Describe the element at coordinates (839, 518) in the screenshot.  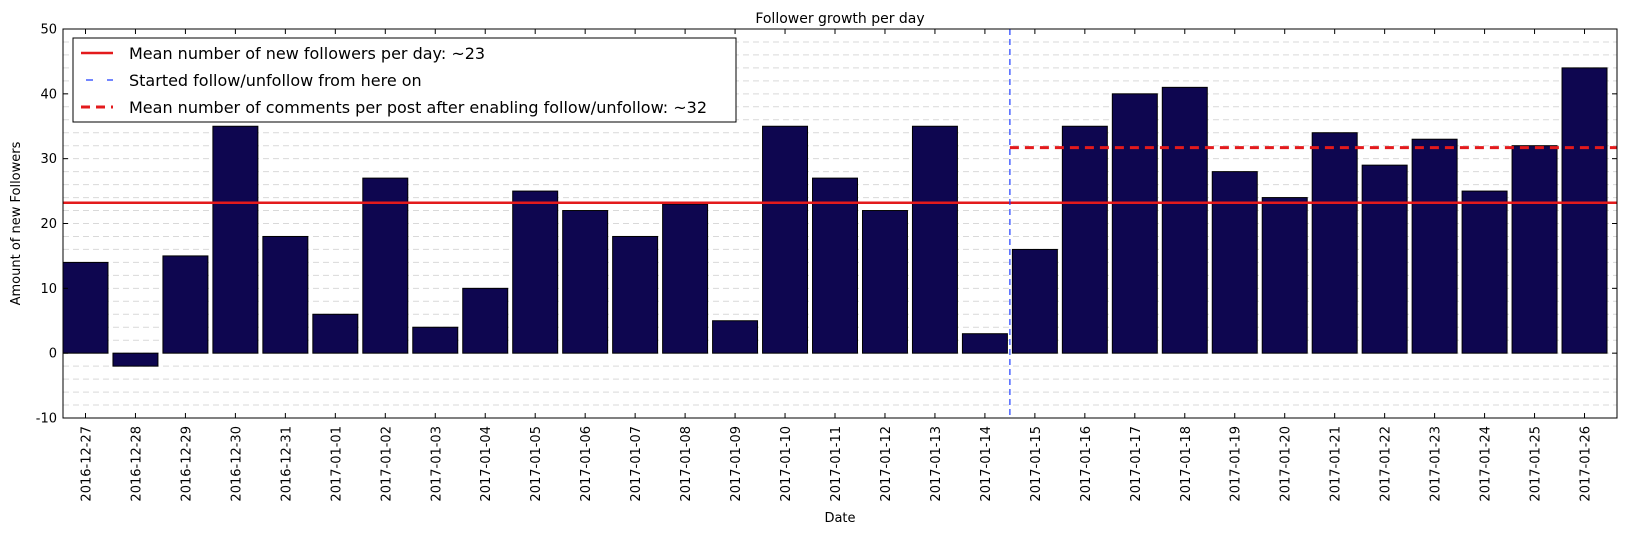
I see `x-axis-label: Date` at that location.